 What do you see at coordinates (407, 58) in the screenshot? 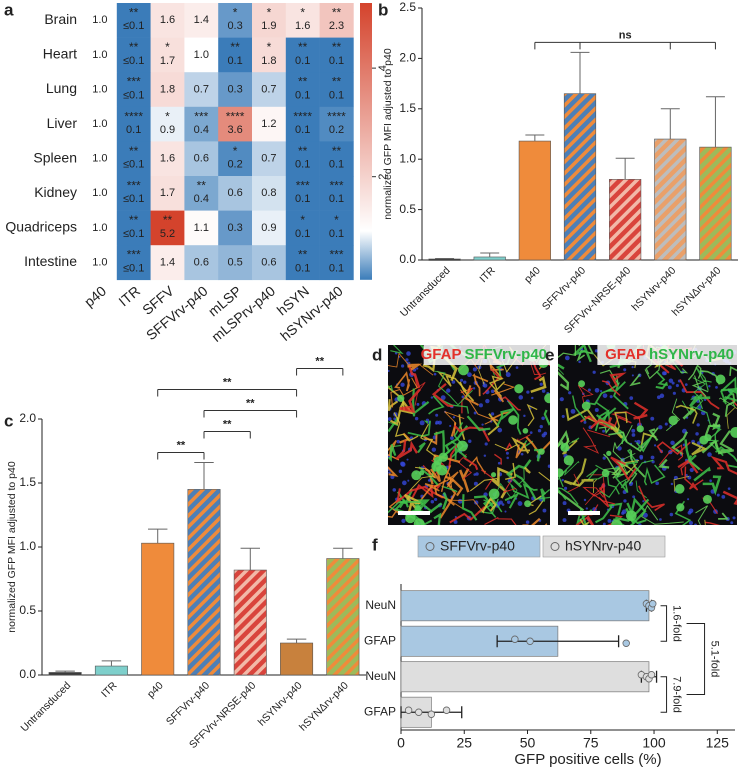
I see `y-tick-label: 2.0` at bounding box center [407, 58].